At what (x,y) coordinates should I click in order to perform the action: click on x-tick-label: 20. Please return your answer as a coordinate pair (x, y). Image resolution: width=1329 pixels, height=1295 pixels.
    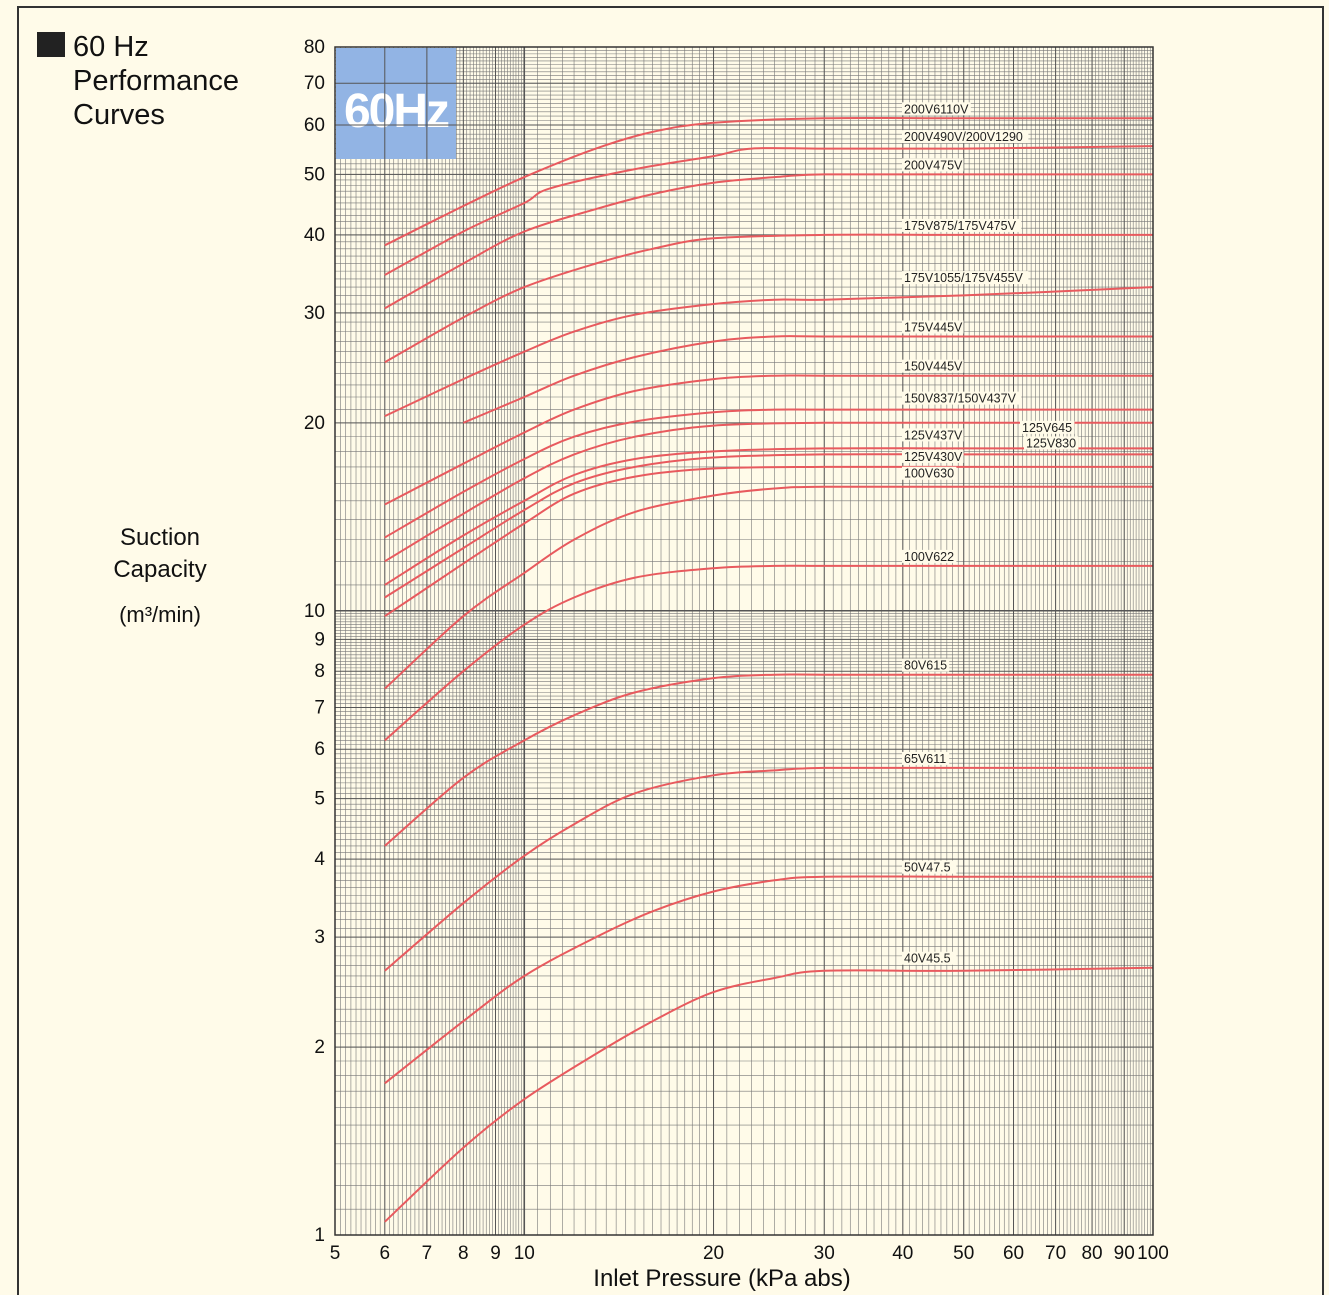
    Looking at the image, I should click on (713, 1253).